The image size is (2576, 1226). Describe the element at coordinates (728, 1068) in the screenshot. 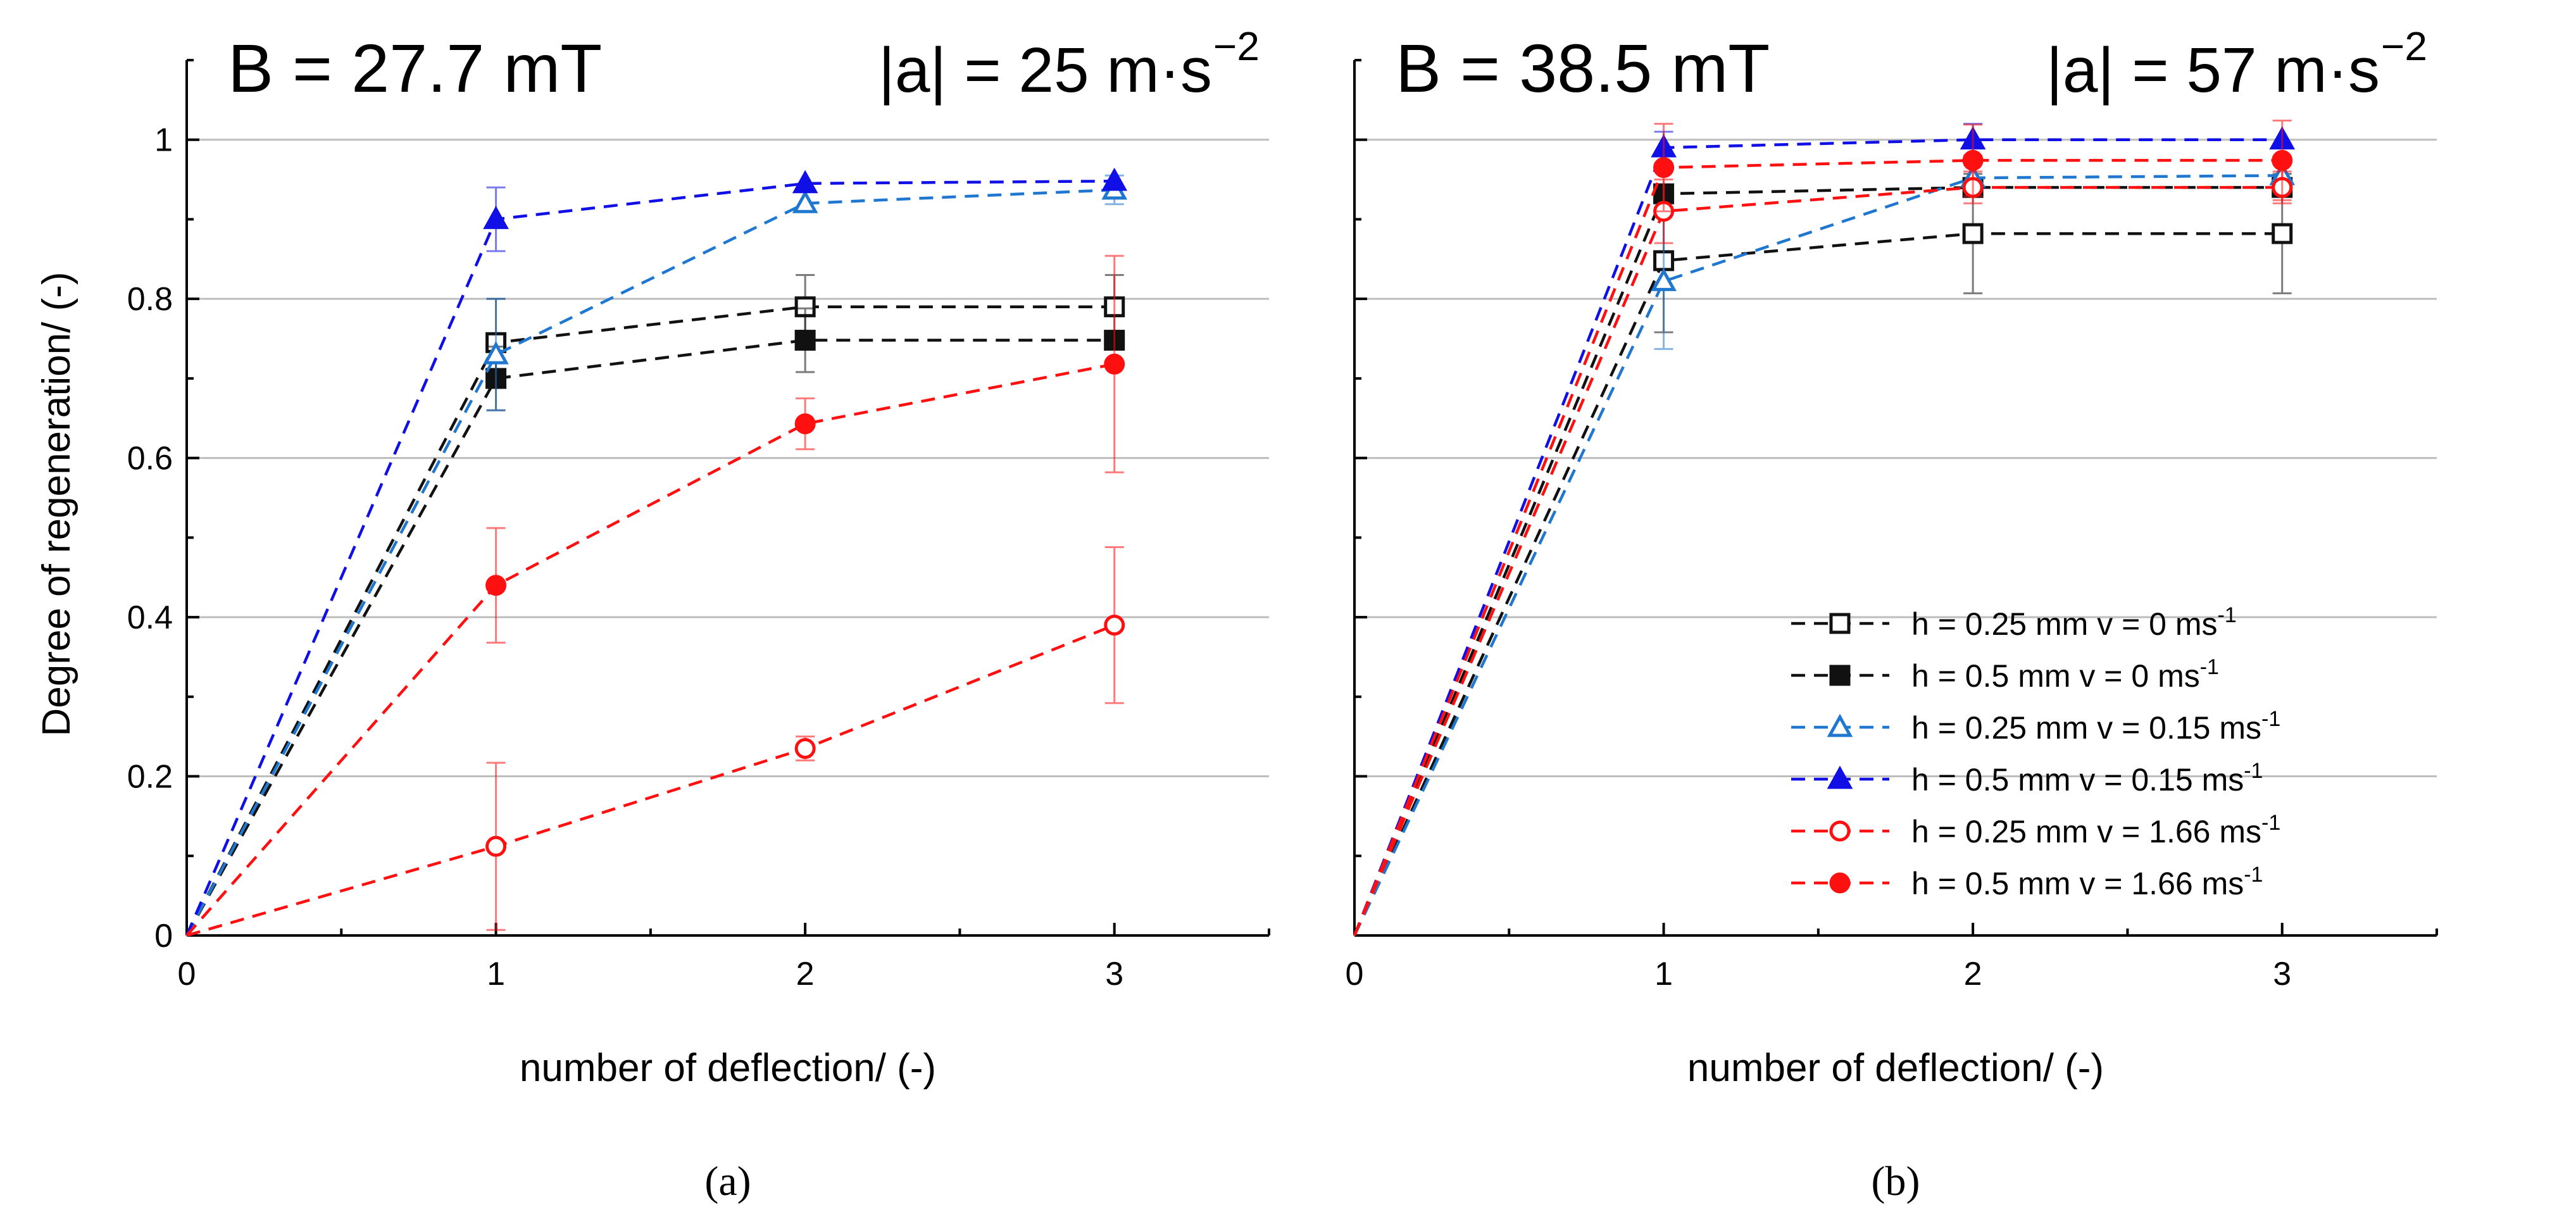

I see `x-axis-label-a: number of deflection/ (-)` at that location.